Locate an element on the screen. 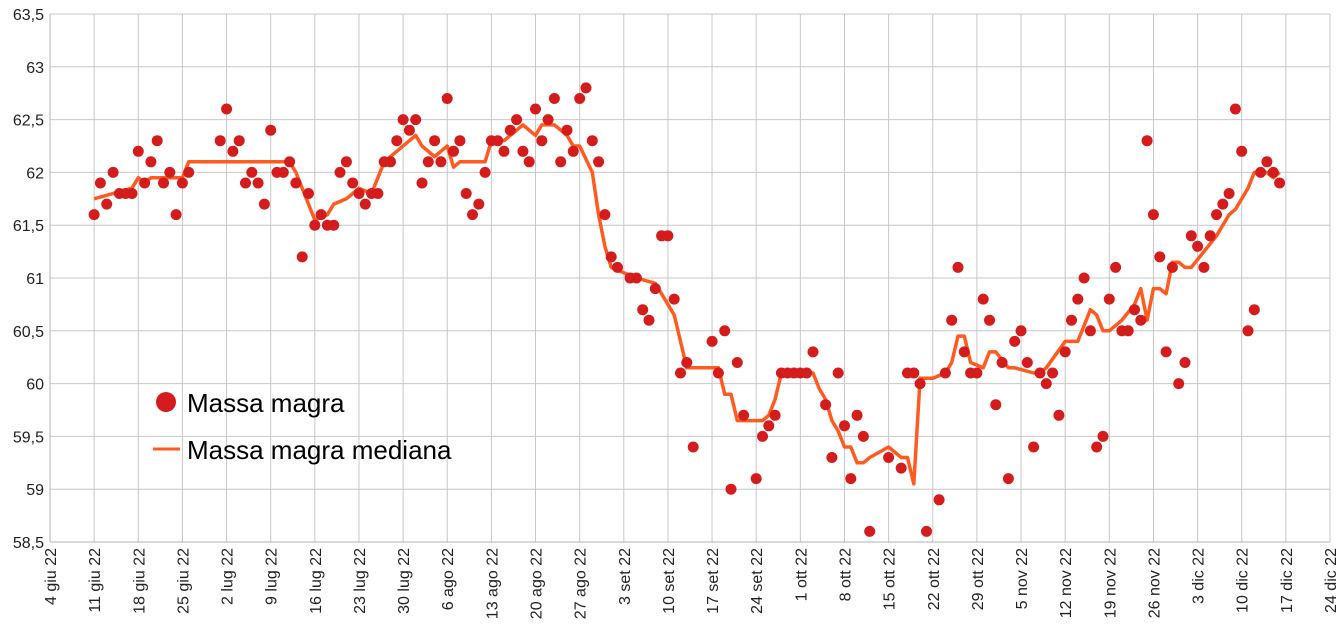  y-tick-label: 60,5 is located at coordinates (28, 332).